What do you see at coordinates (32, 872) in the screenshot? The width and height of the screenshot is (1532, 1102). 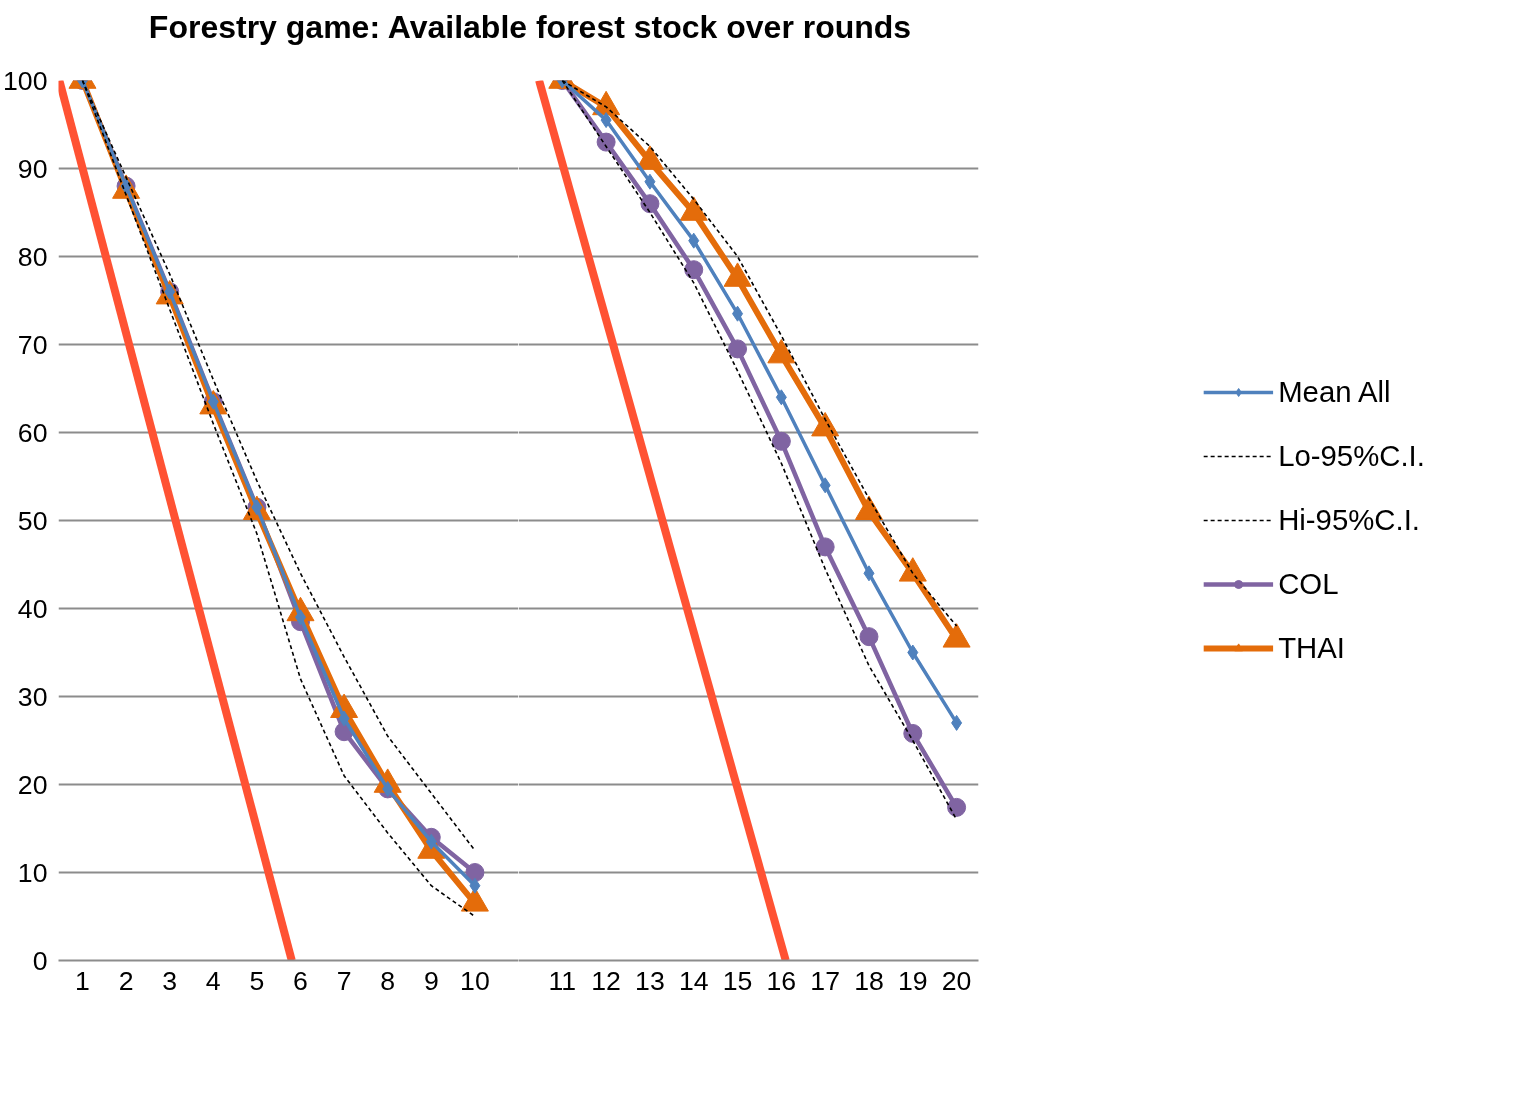 I see `y-tick-label: 10` at bounding box center [32, 872].